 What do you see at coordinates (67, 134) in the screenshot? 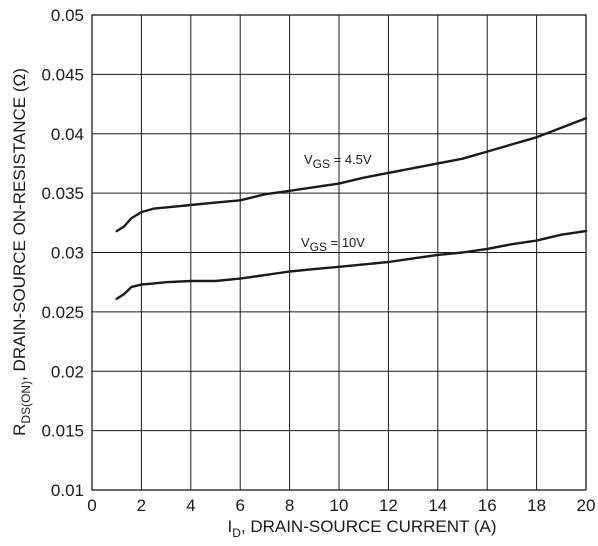
I see `y-tick-label: 0.04` at bounding box center [67, 134].